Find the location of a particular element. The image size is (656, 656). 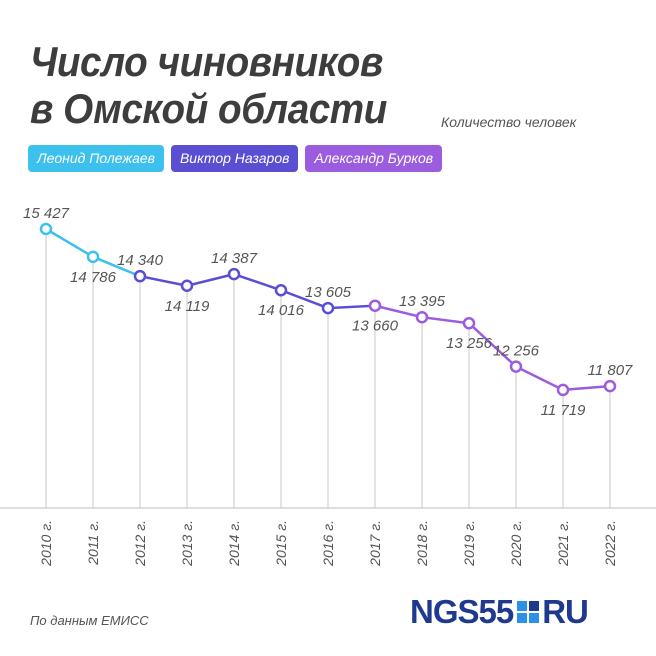

x-tick-label: 2021 г. is located at coordinates (563, 543).